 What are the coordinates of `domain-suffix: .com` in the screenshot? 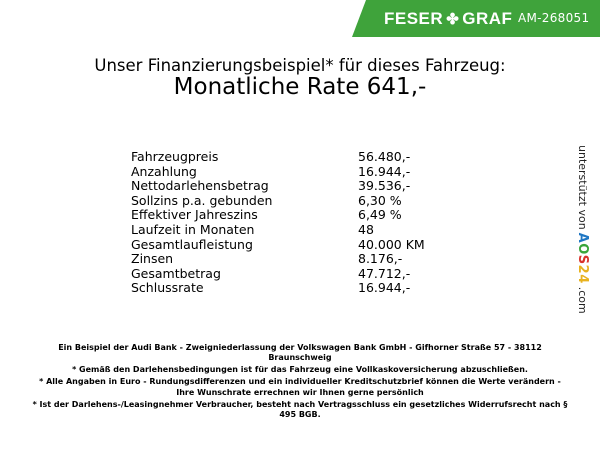 It's located at (582, 300).